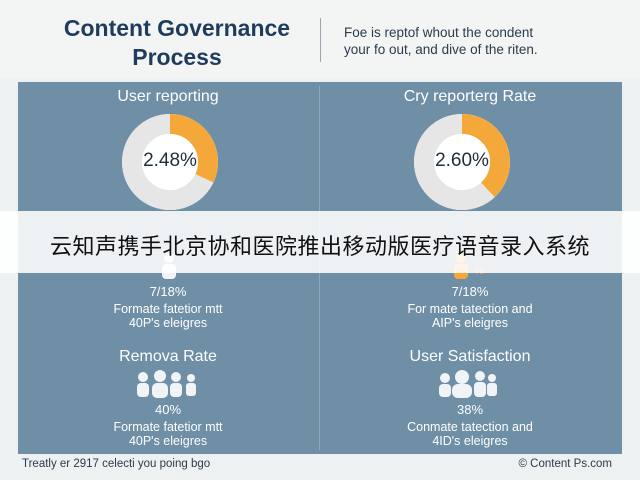 The image size is (640, 480). I want to click on donut-value-user-reporting: 2.48%, so click(170, 160).